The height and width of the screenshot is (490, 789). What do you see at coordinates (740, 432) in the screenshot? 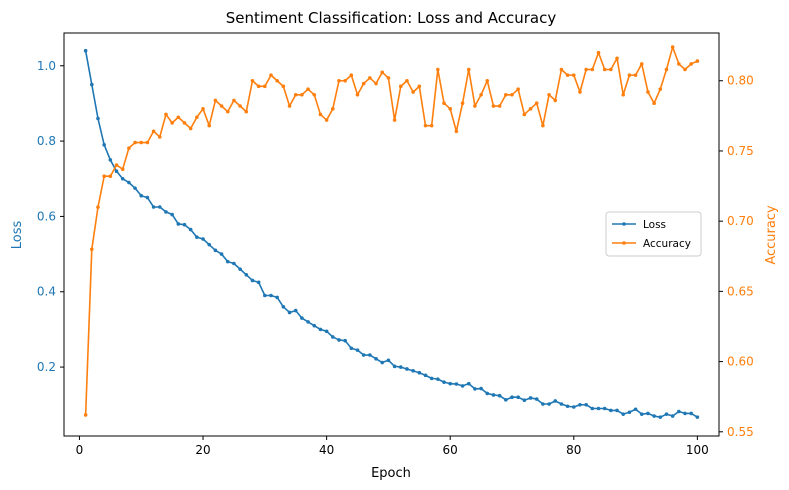
I see `y-right-tick-label: 0.55` at bounding box center [740, 432].